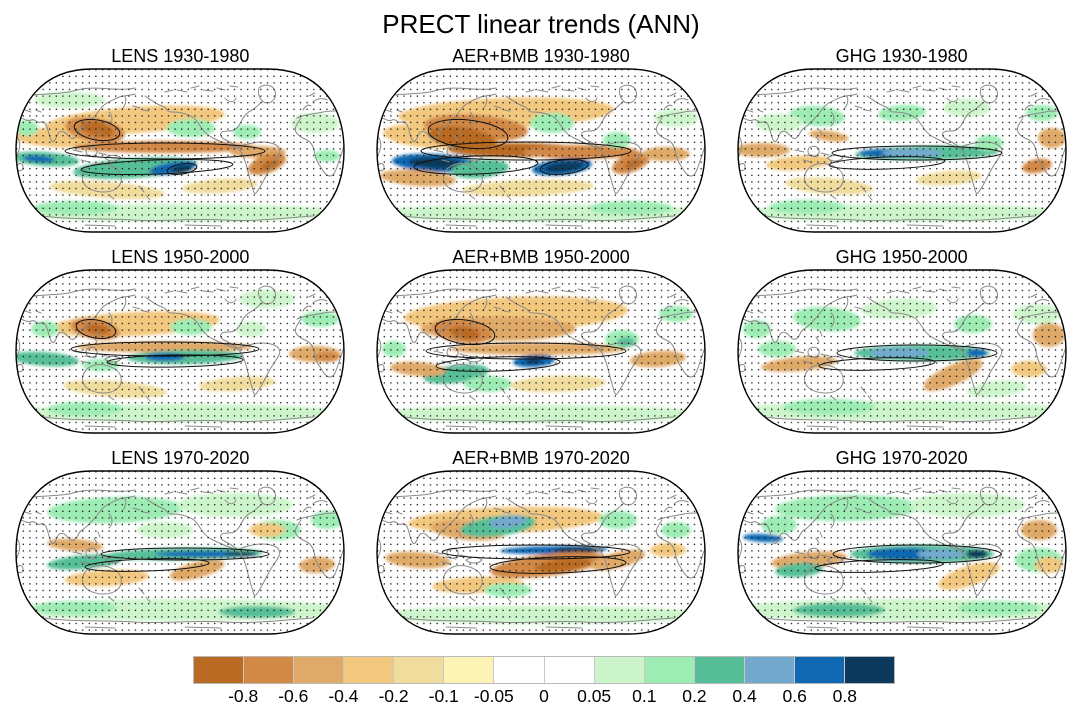  Describe the element at coordinates (393, 696) in the screenshot. I see `colorbar-tick-label: -0.2` at that location.